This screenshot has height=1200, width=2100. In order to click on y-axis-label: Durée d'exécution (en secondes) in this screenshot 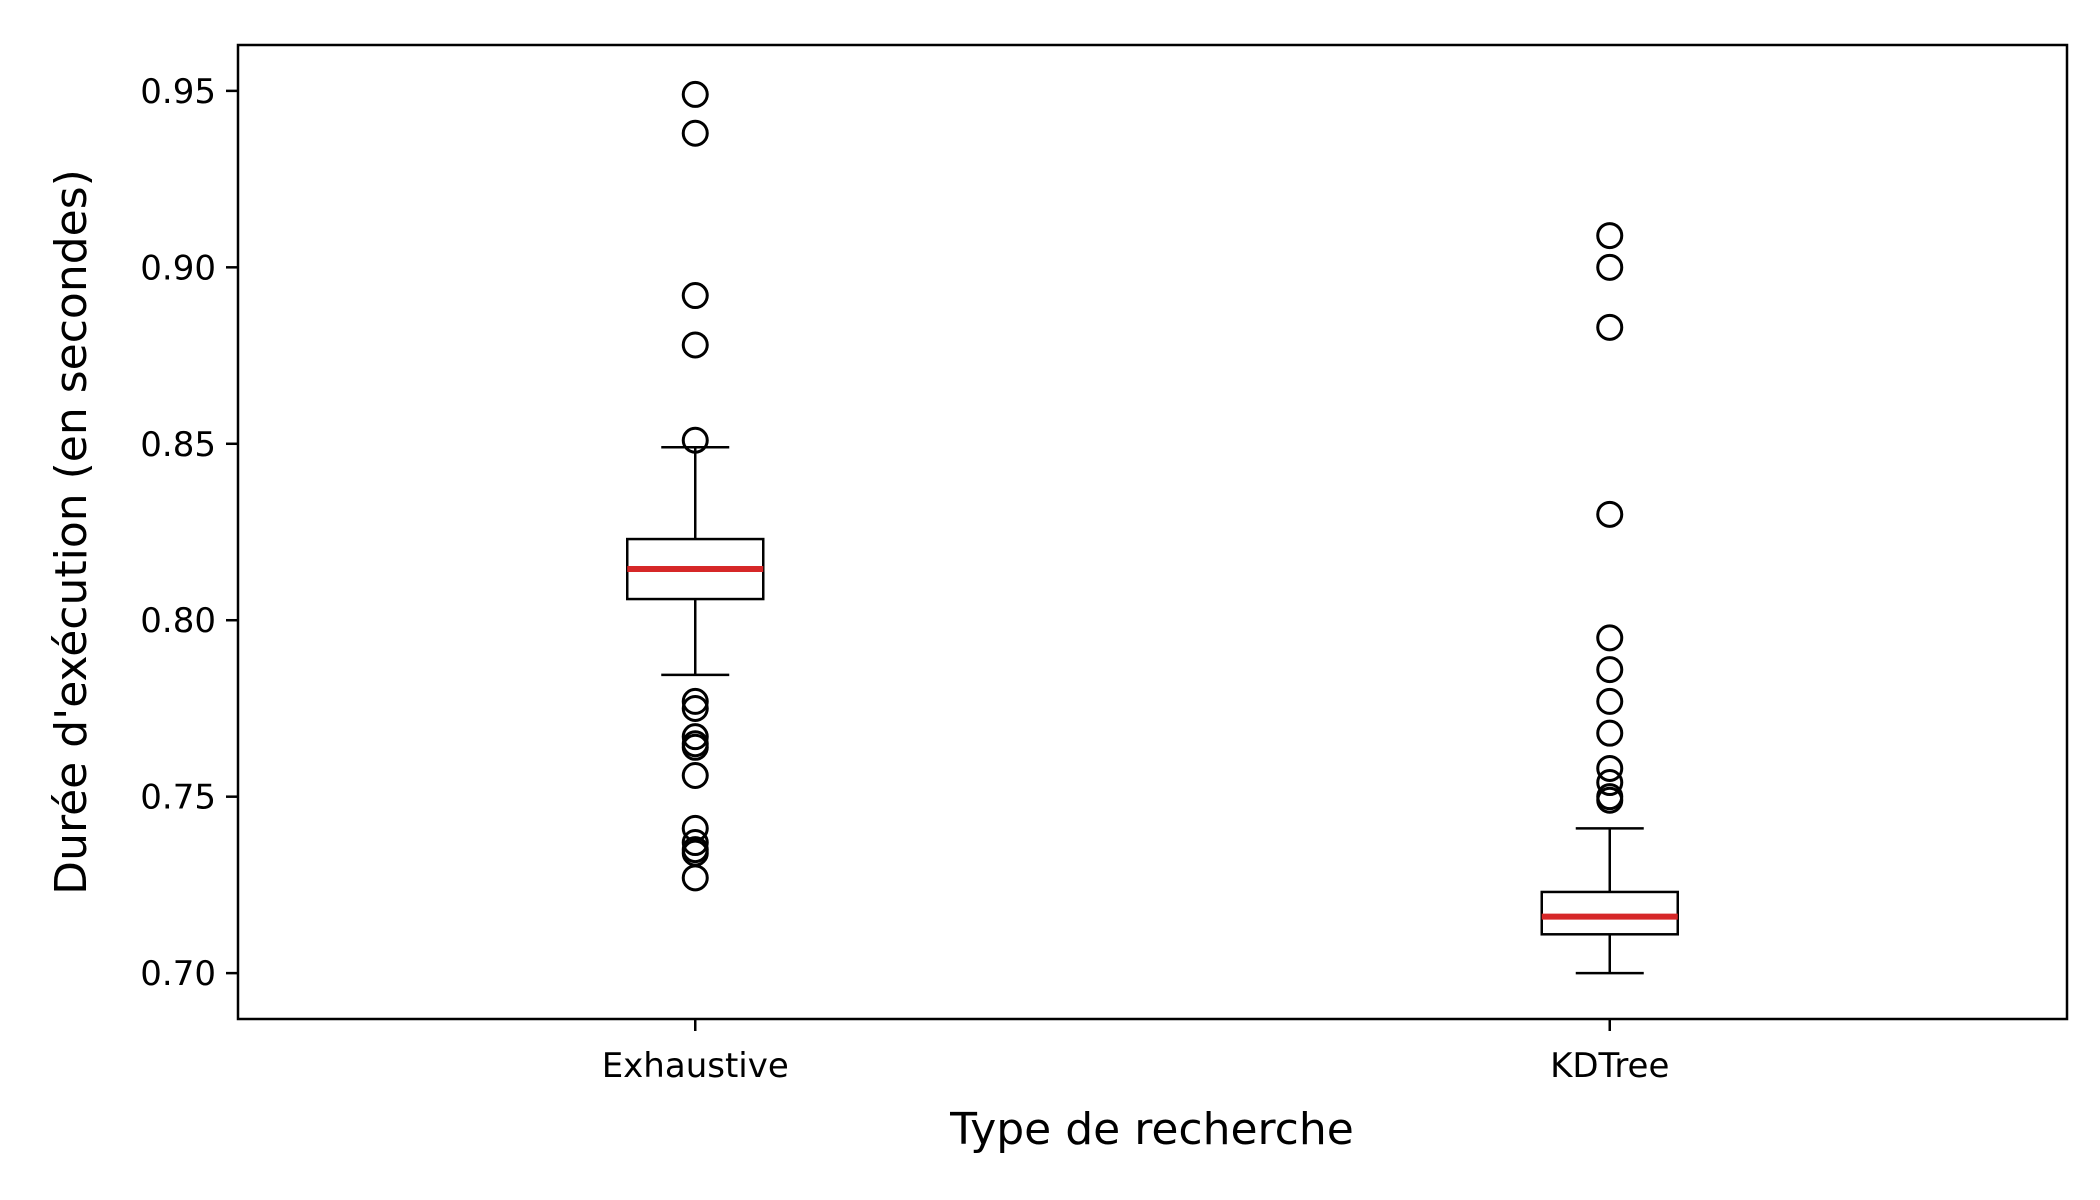, I will do `click(71, 532)`.